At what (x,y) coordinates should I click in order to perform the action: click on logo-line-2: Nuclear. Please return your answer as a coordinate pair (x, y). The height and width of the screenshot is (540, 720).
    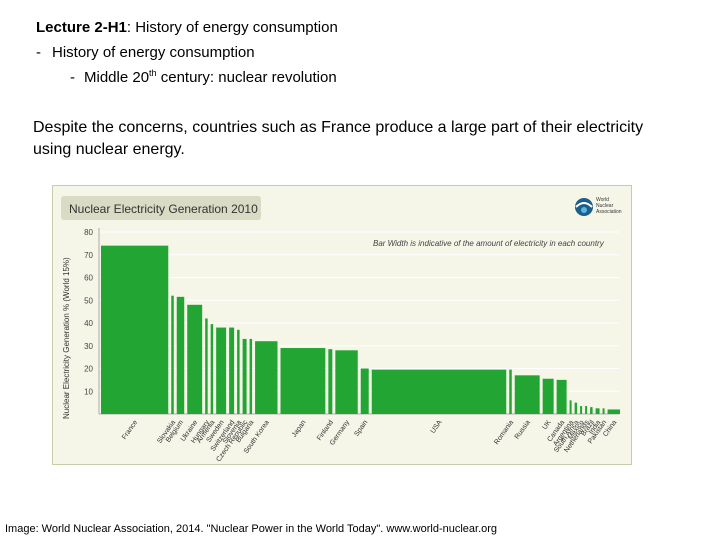
    Looking at the image, I should click on (605, 206).